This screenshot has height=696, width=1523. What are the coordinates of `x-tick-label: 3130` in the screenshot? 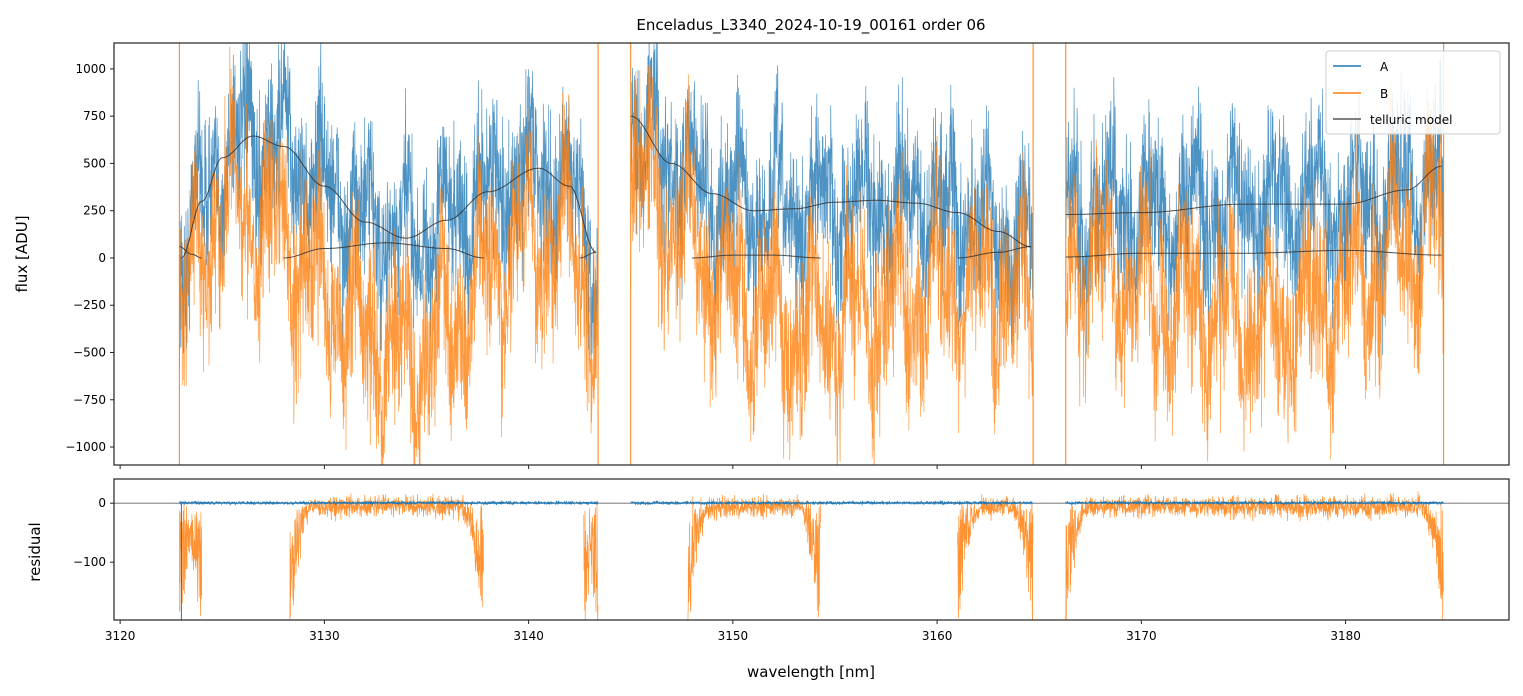 It's located at (324, 636).